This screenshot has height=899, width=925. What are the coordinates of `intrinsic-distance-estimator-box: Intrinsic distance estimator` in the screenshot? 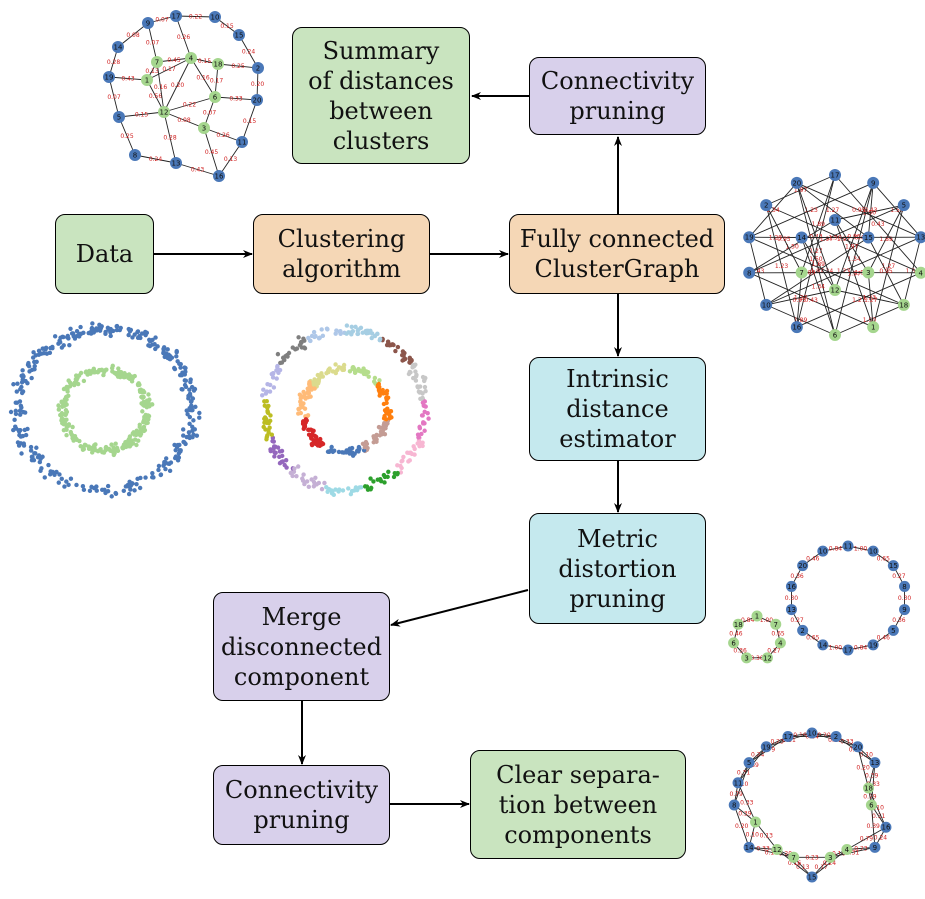 It's located at (617, 409).